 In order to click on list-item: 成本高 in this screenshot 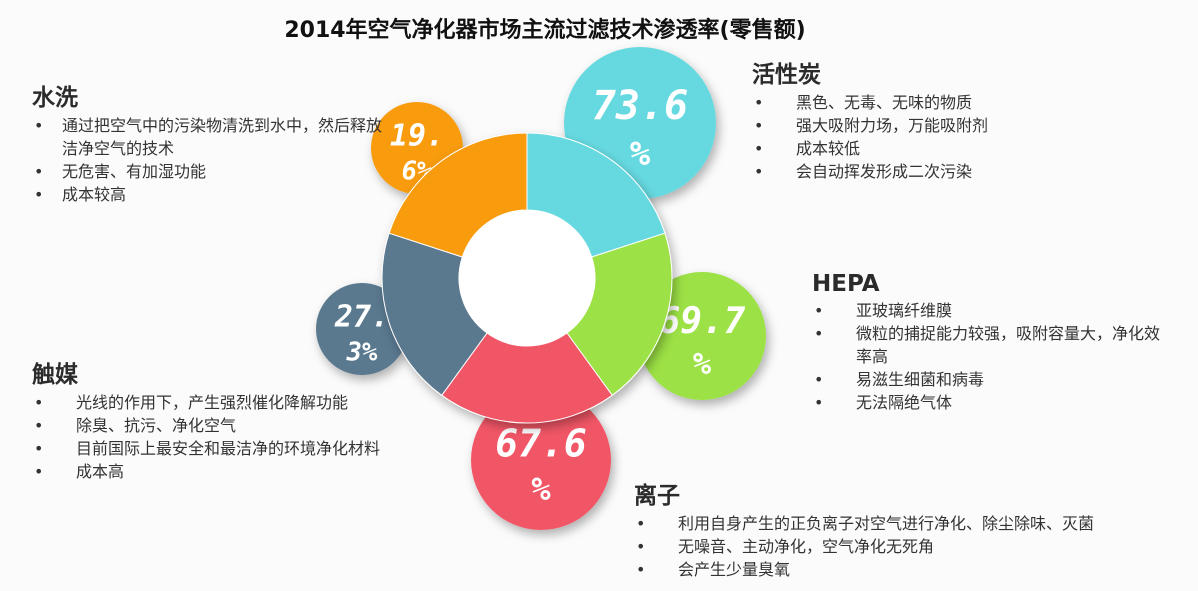, I will do `click(242, 471)`.